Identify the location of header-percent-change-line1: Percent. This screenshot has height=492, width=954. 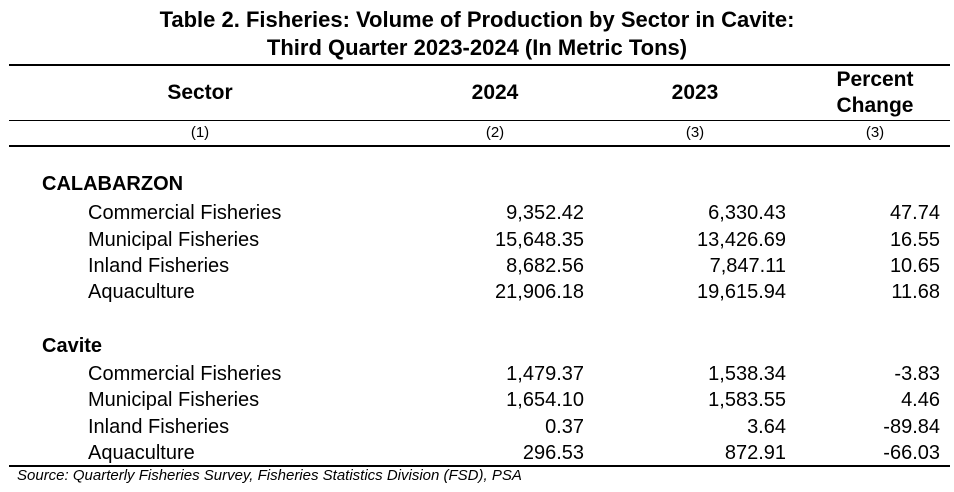
(875, 79).